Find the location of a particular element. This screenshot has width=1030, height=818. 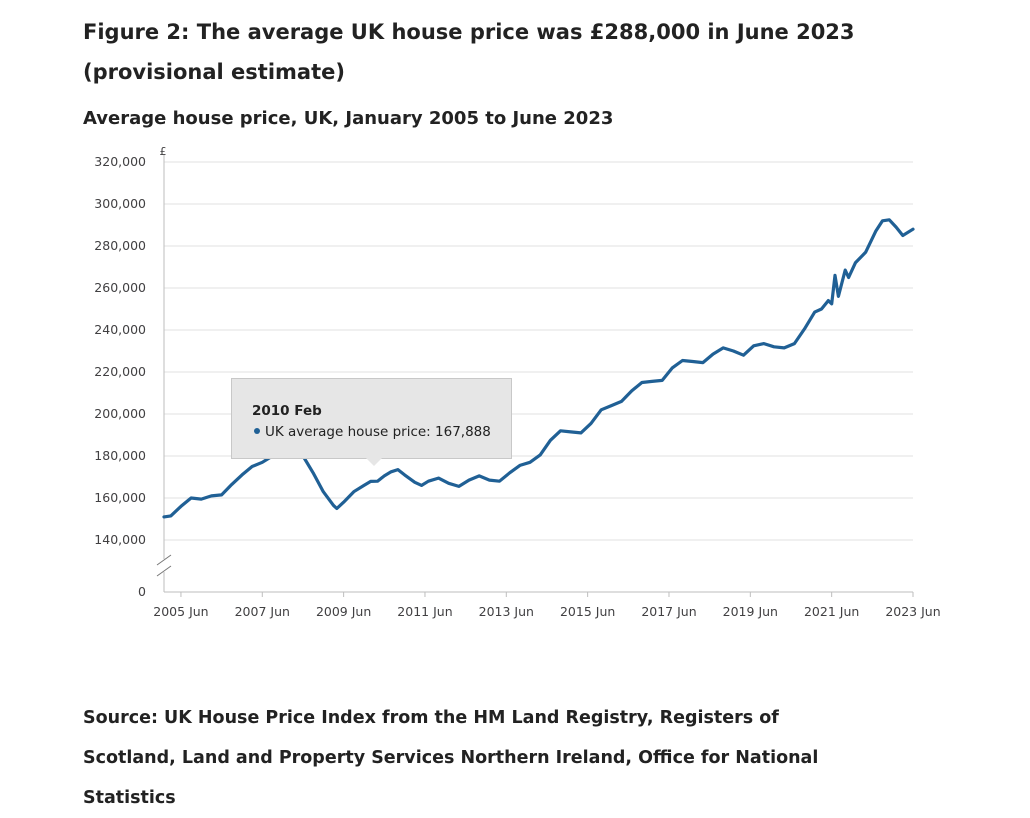

axes is located at coordinates (164, 373).